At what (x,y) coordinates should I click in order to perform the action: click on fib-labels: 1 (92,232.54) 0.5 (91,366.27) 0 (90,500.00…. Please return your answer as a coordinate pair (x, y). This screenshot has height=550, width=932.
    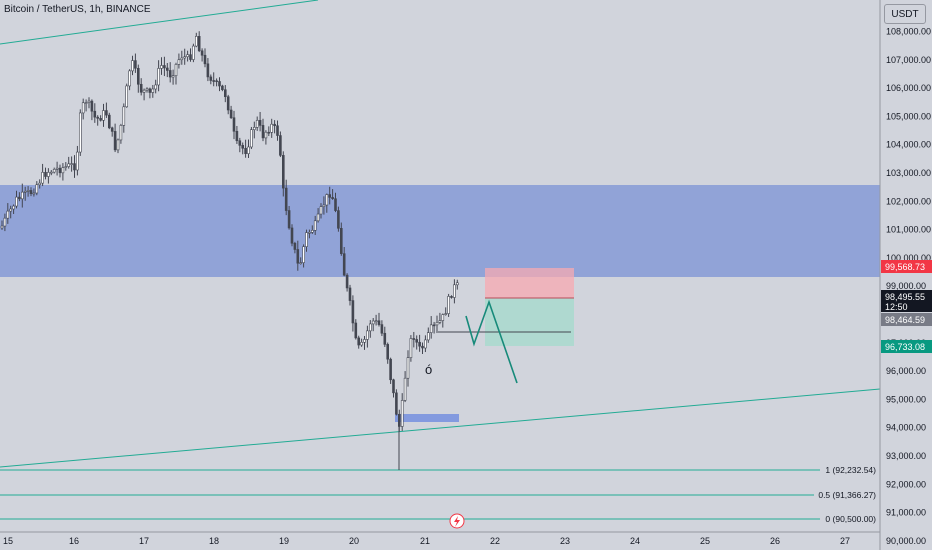
    Looking at the image, I should click on (847, 494).